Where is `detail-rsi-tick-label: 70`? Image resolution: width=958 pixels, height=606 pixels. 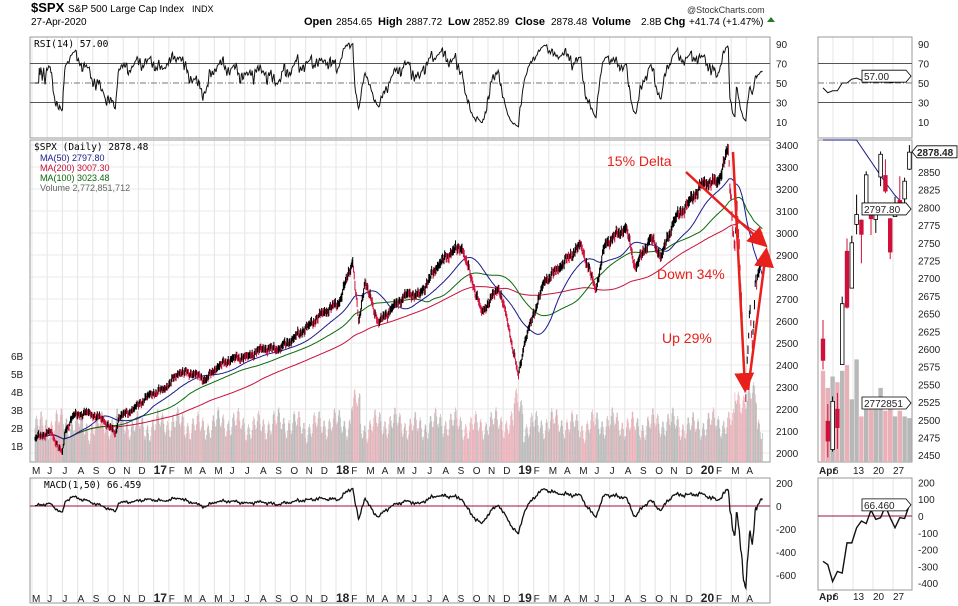
detail-rsi-tick-label: 70 is located at coordinates (924, 65).